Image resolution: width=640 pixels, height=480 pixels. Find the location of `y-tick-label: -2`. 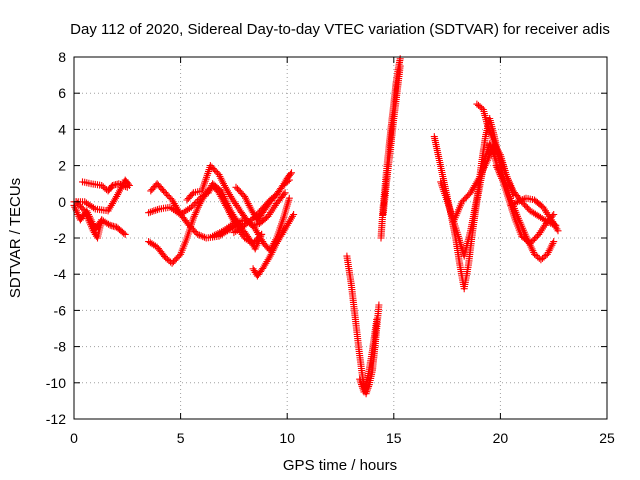

y-tick-label: -2 is located at coordinates (60, 238).